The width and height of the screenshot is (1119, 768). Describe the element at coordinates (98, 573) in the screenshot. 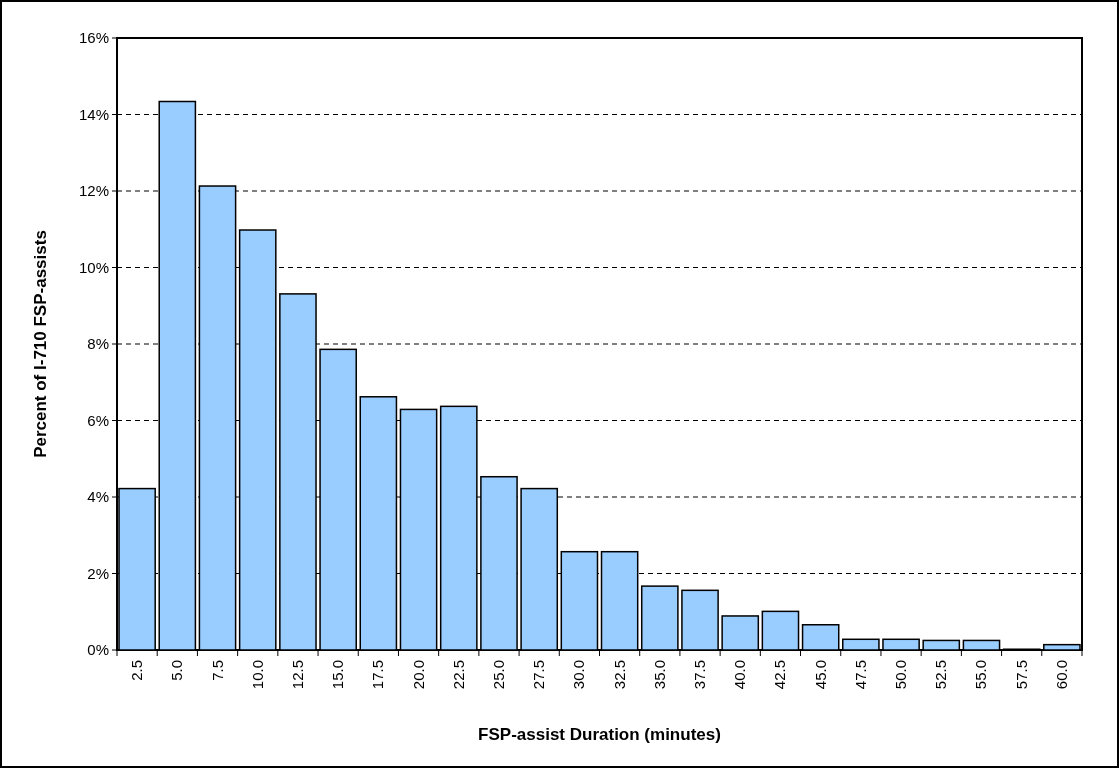

I see `y-tick-label: 2%` at that location.